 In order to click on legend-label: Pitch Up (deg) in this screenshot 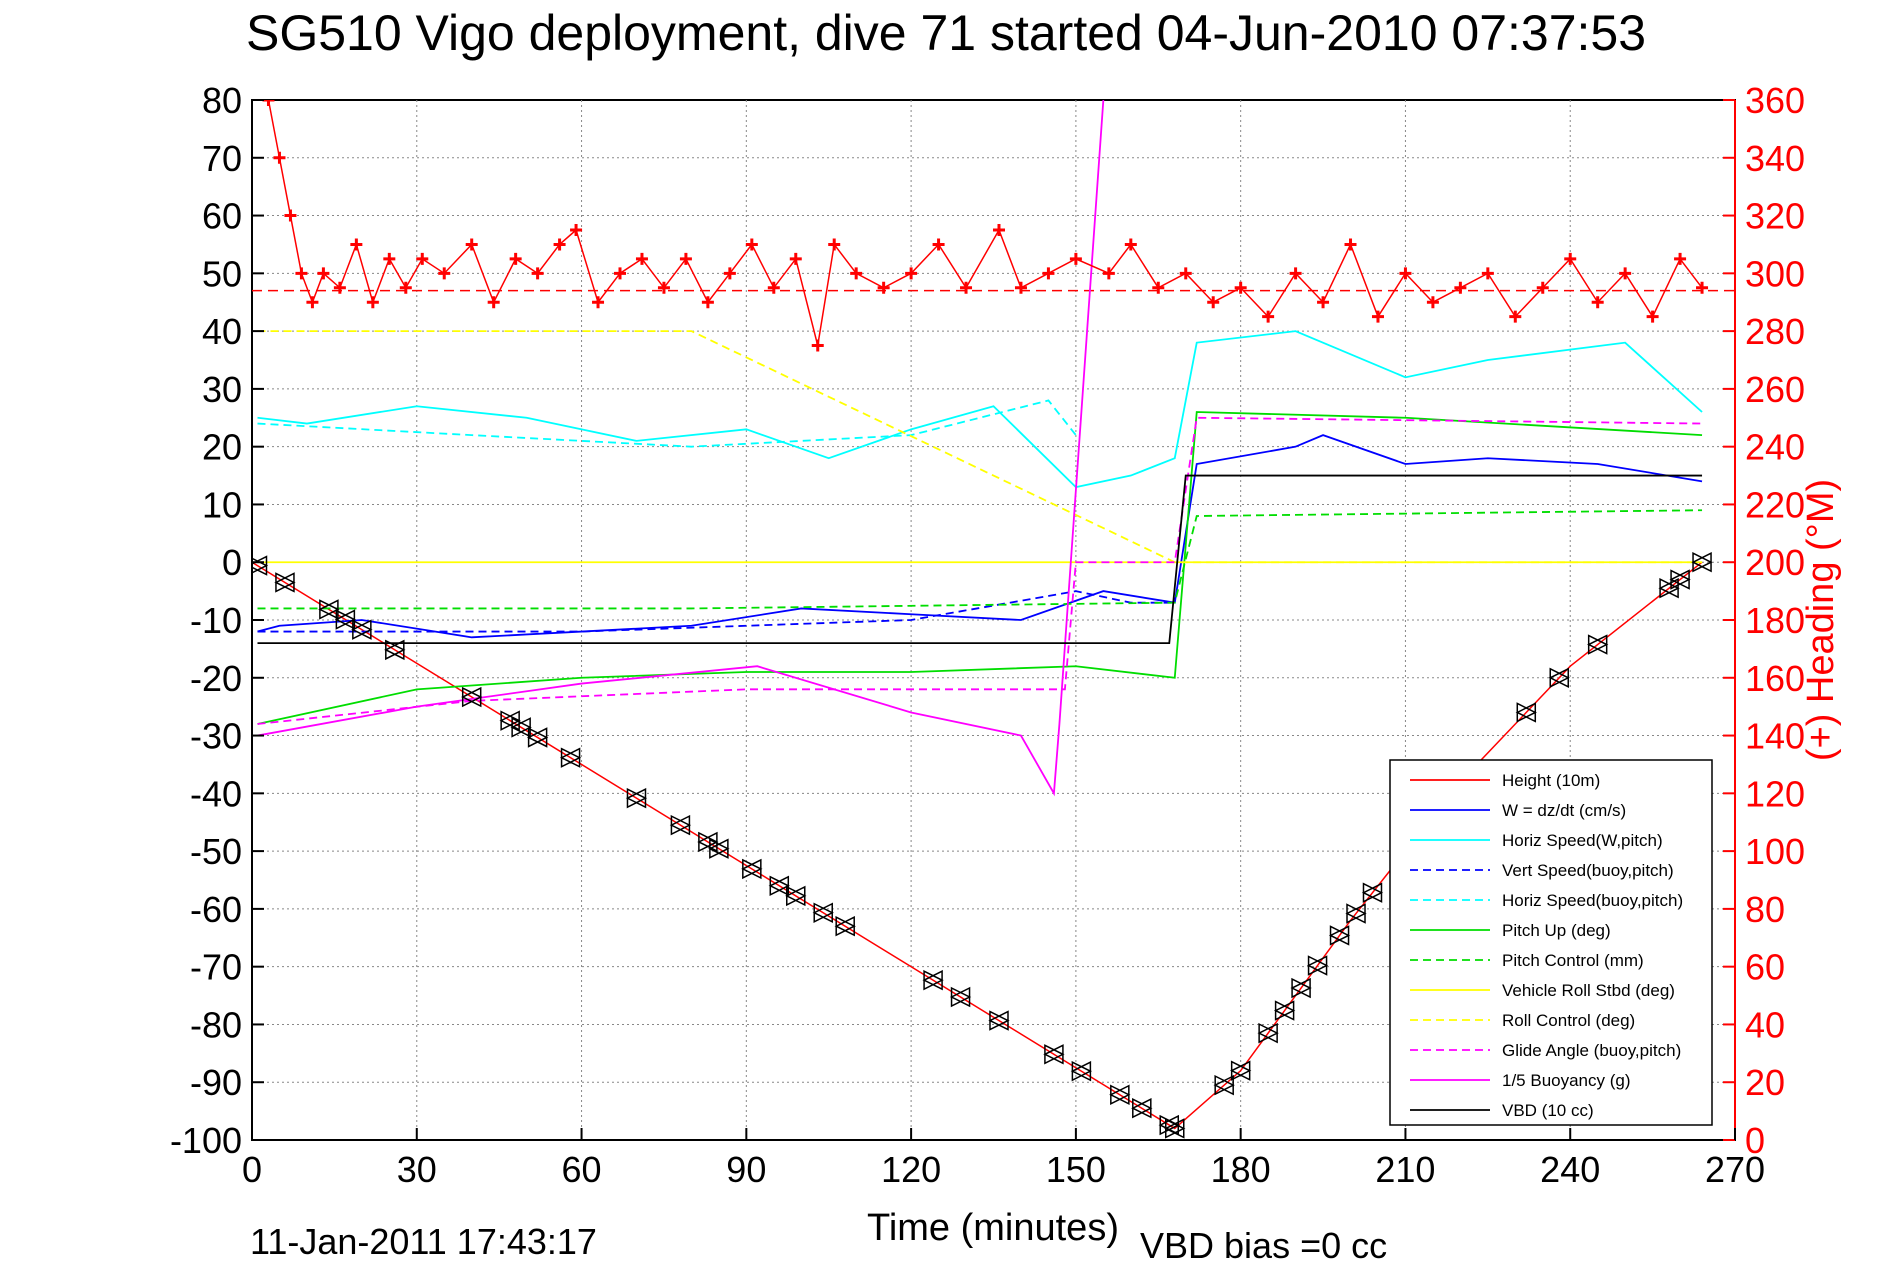, I will do `click(1556, 930)`.